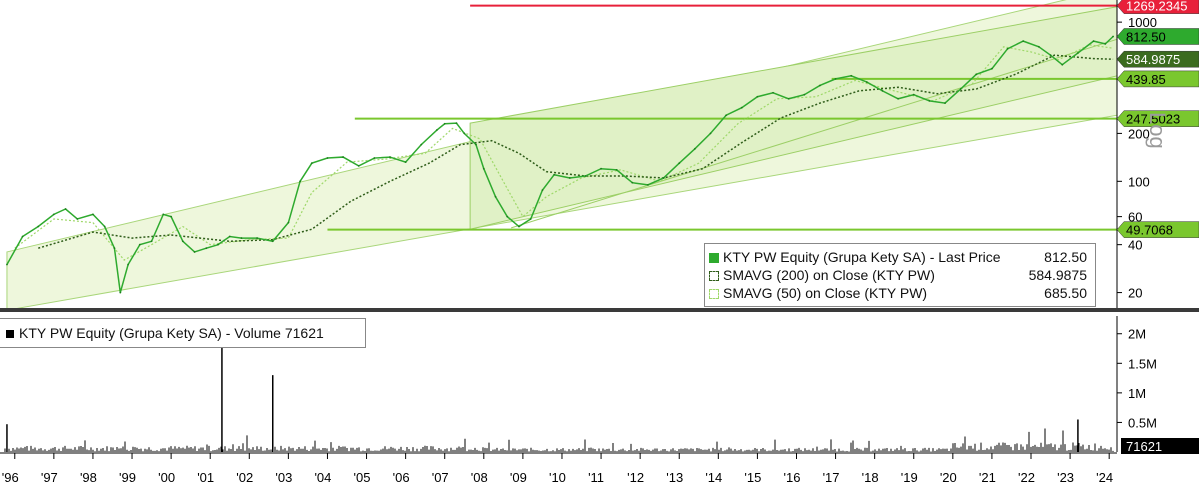  I want to click on price-tag-584.9875: 584.9875, so click(1157, 59).